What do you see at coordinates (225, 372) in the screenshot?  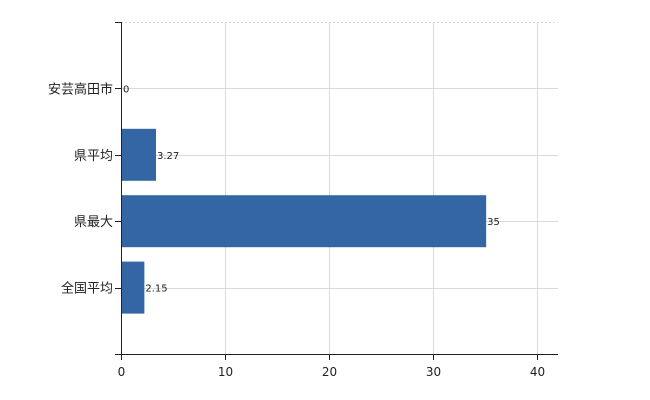 I see `x-tick-label: 10` at bounding box center [225, 372].